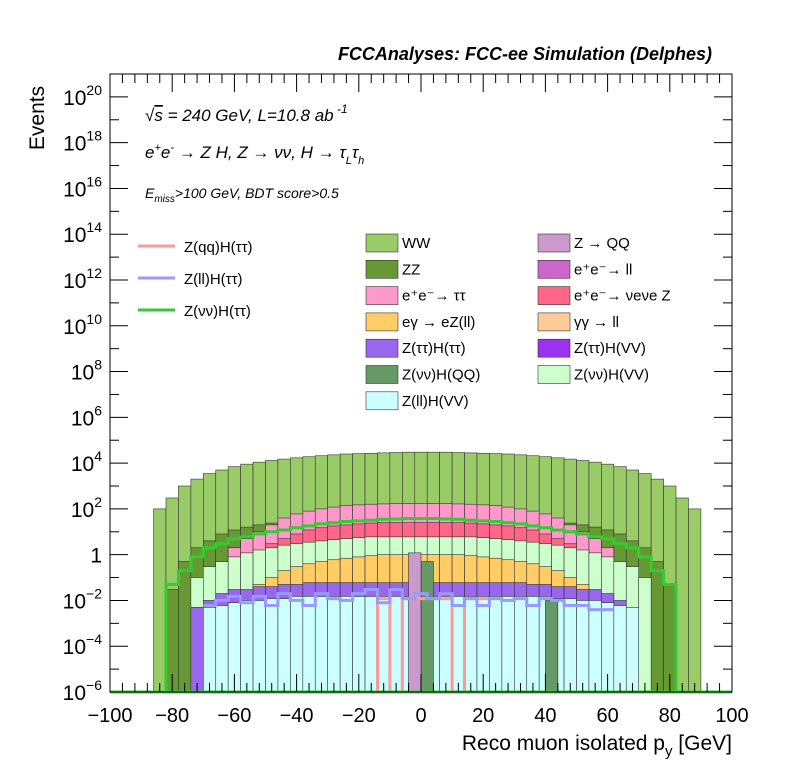  Describe the element at coordinates (83, 645) in the screenshot. I see `y-tick-label: 10⁻⁴` at that location.